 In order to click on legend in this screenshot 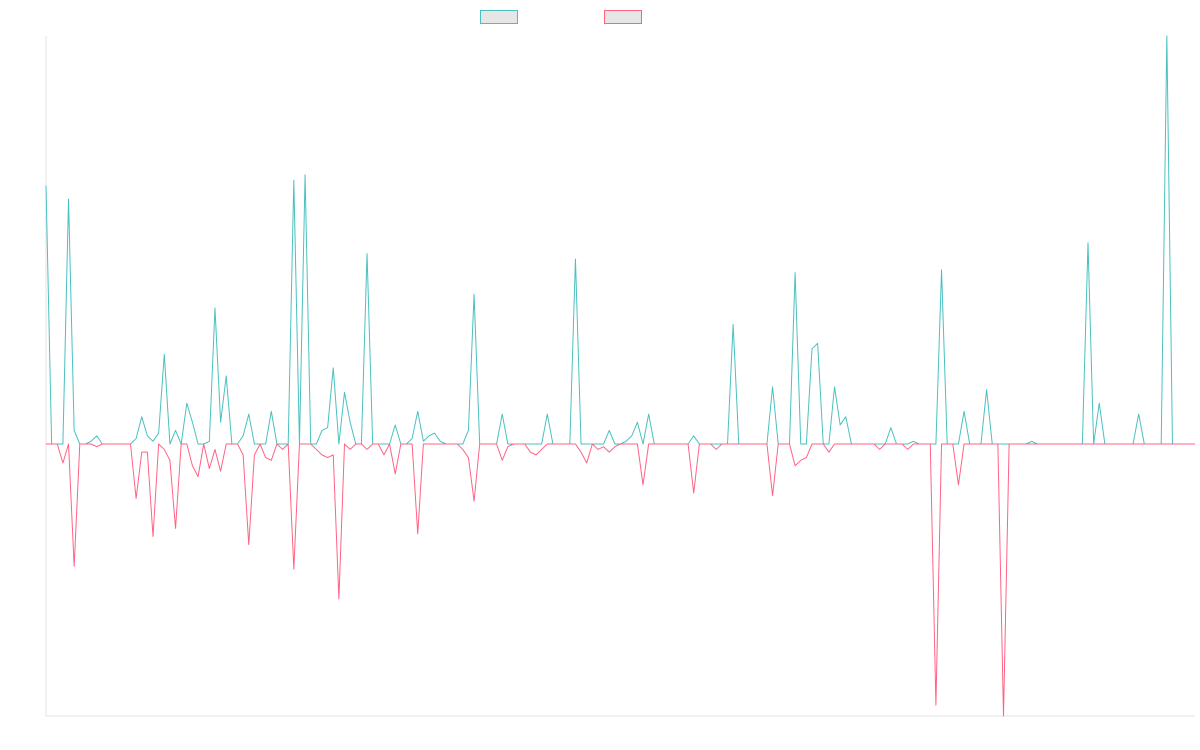, I will do `click(600, 18)`.